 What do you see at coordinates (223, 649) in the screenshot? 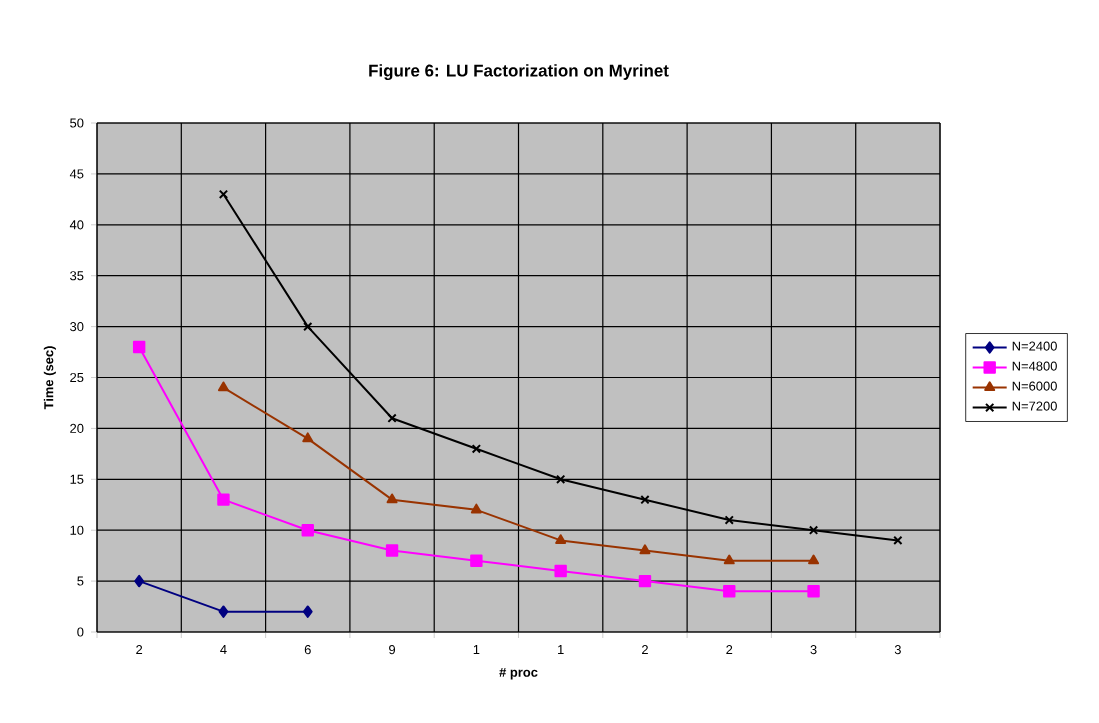
I see `x-tick-label: 4` at bounding box center [223, 649].